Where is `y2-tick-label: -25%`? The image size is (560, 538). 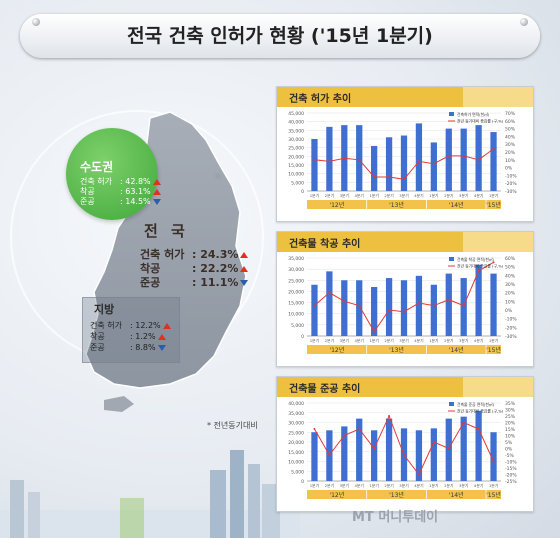 y2-tick-label: -25% is located at coordinates (511, 482).